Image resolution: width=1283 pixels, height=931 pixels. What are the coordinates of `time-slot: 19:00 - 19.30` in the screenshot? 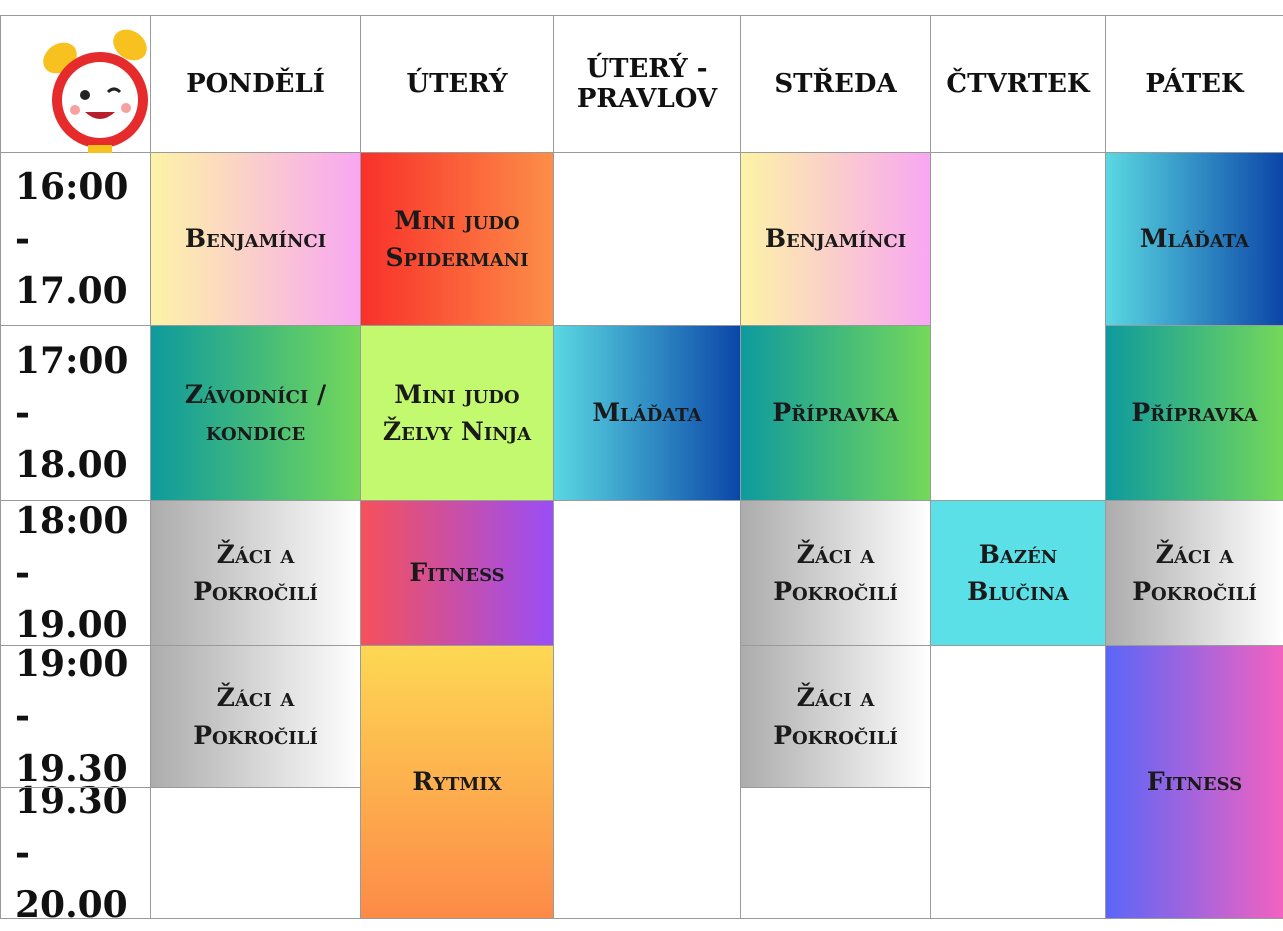 It's located at (75, 716).